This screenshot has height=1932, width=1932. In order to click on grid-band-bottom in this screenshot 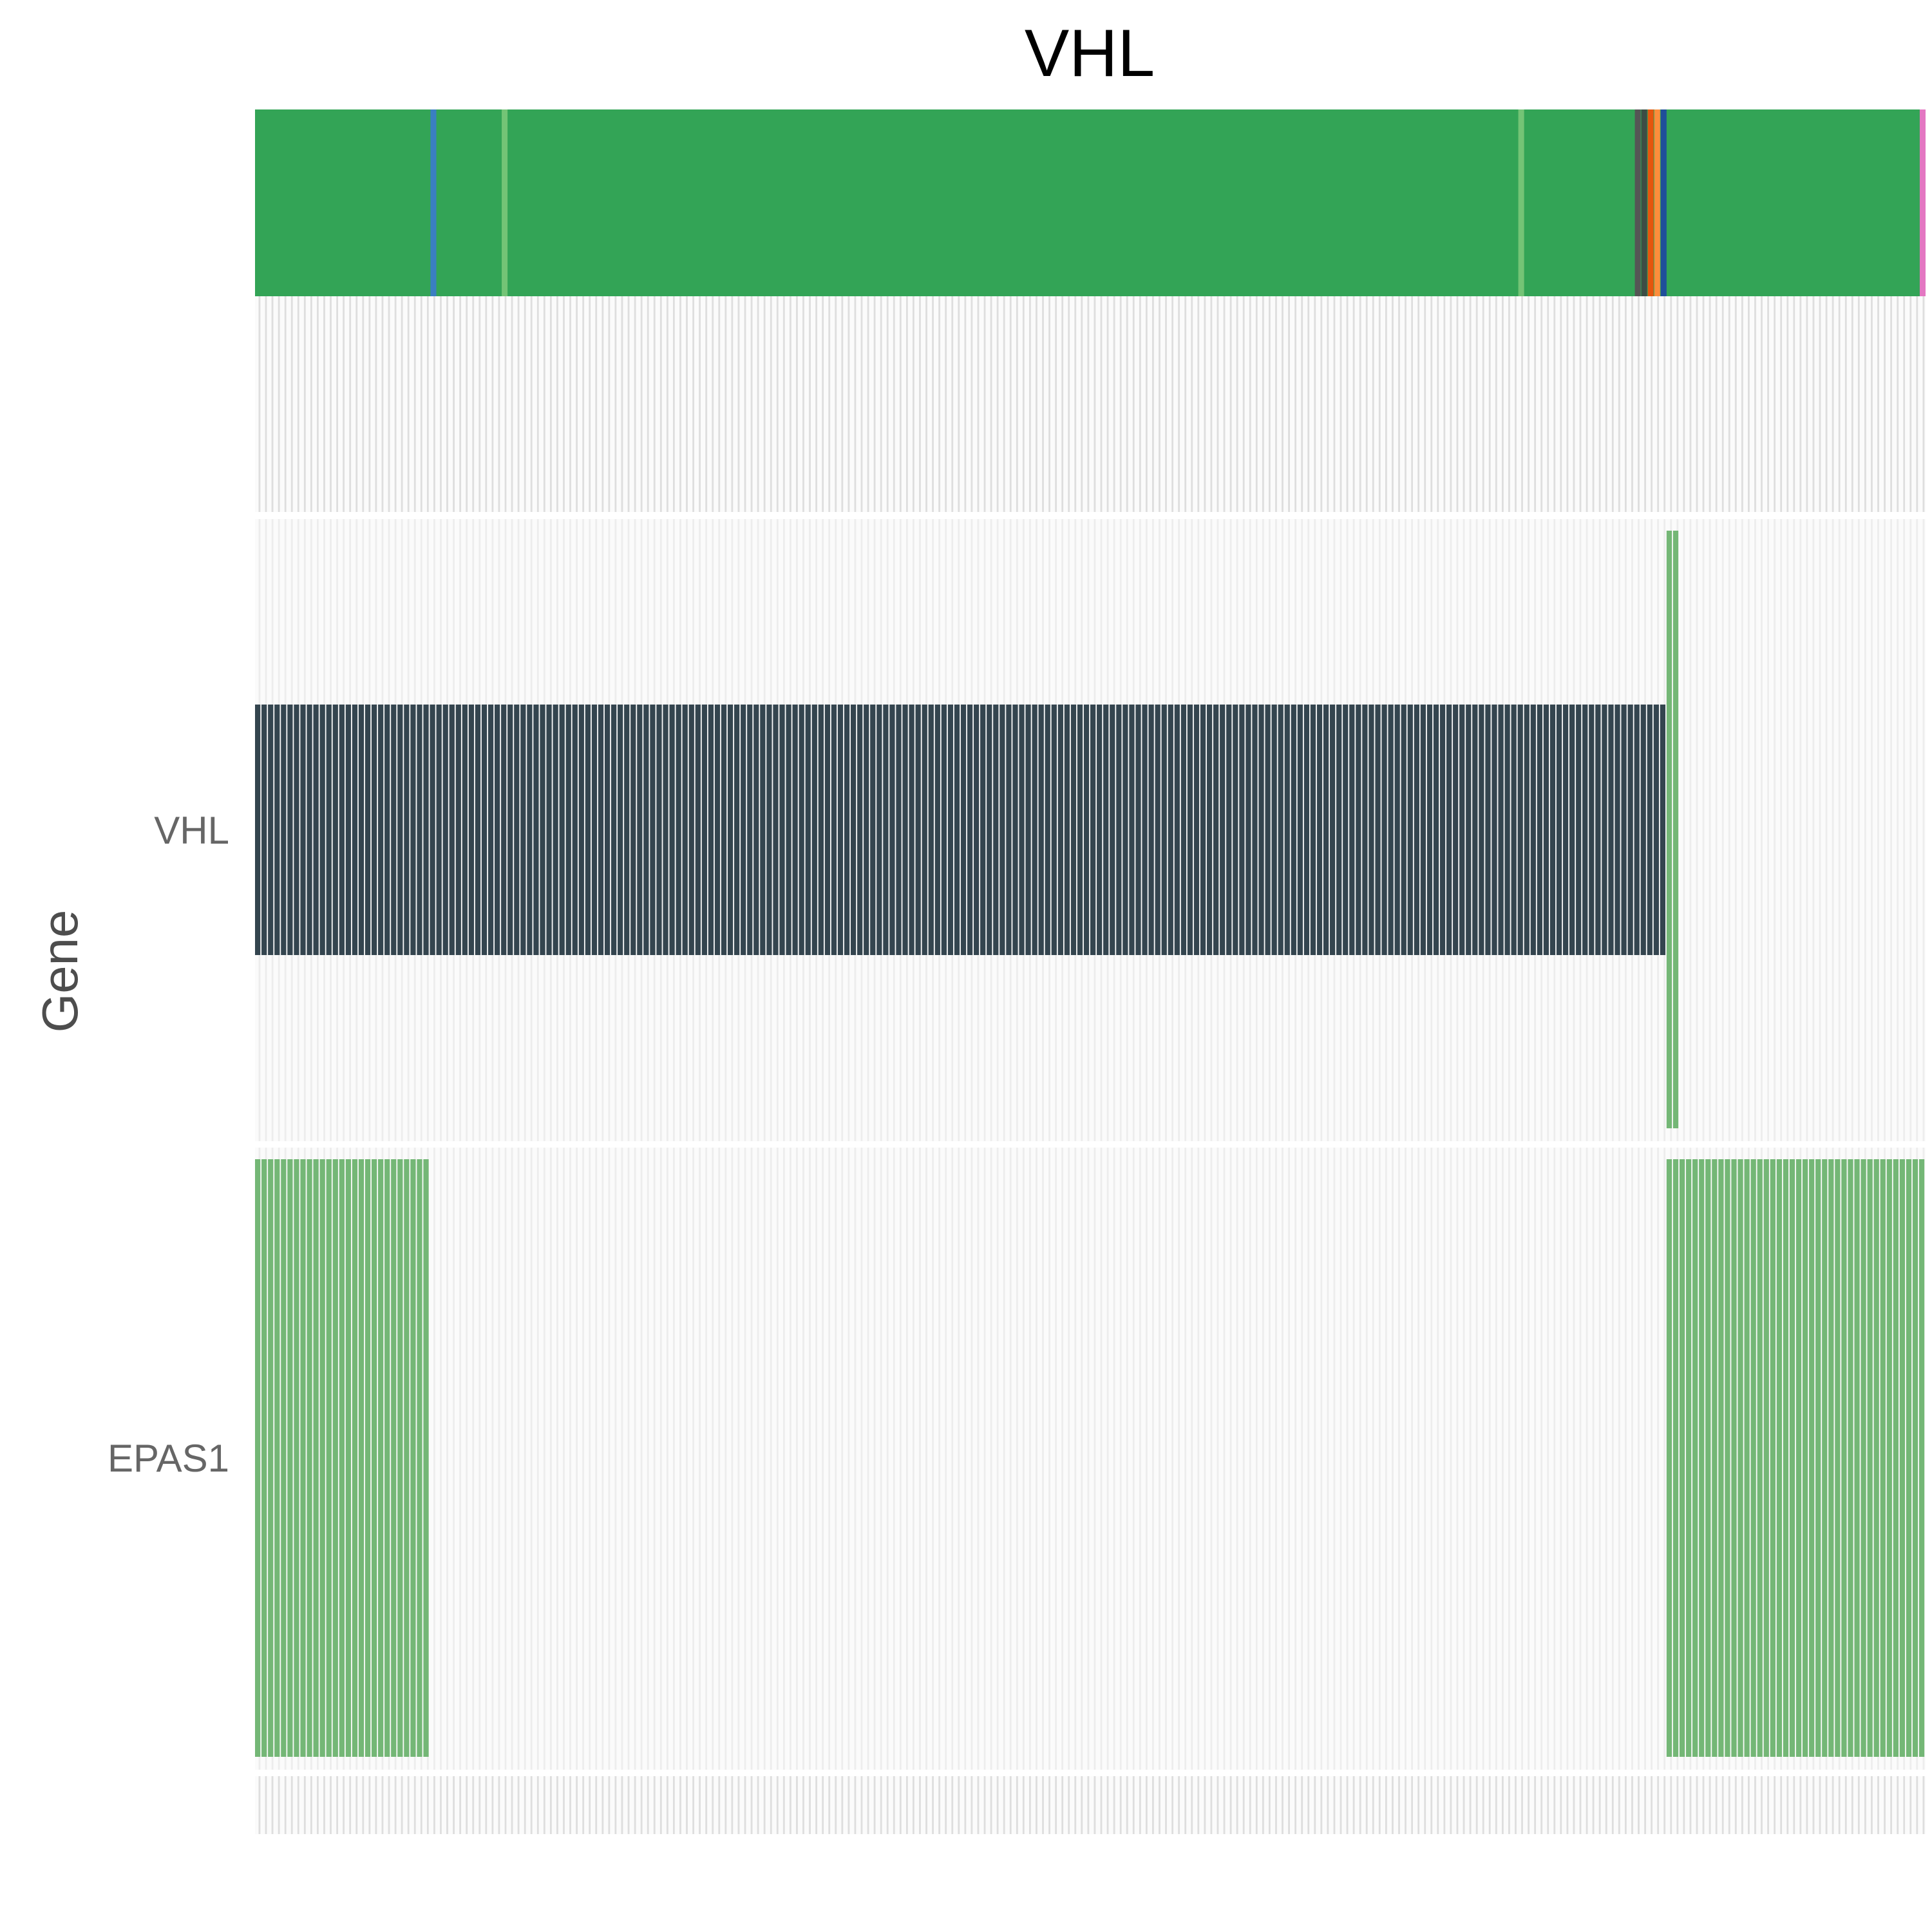, I will do `click(1091, 1805)`.